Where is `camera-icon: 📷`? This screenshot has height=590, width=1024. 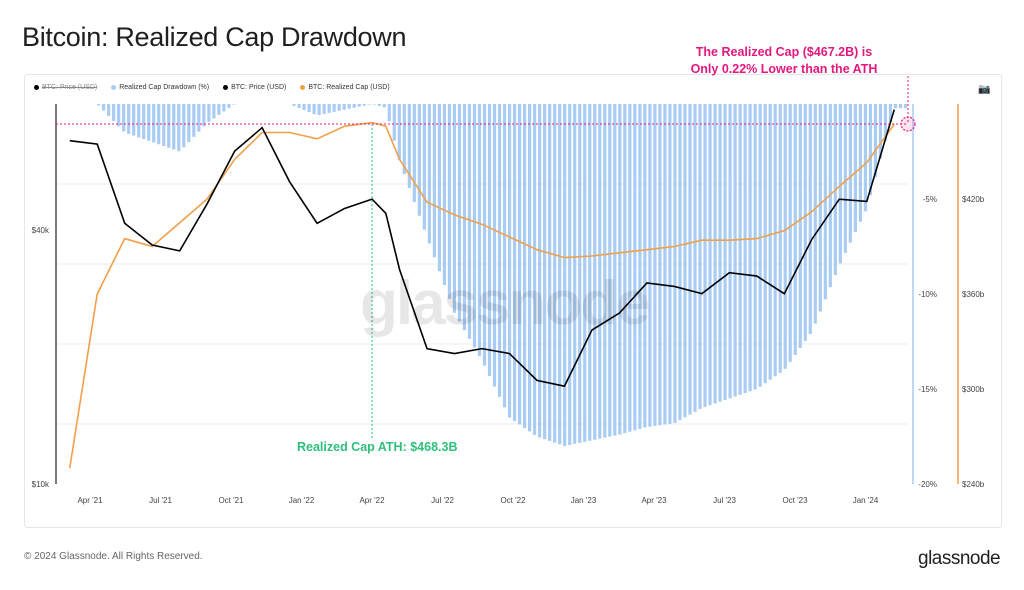 camera-icon: 📷 is located at coordinates (984, 89).